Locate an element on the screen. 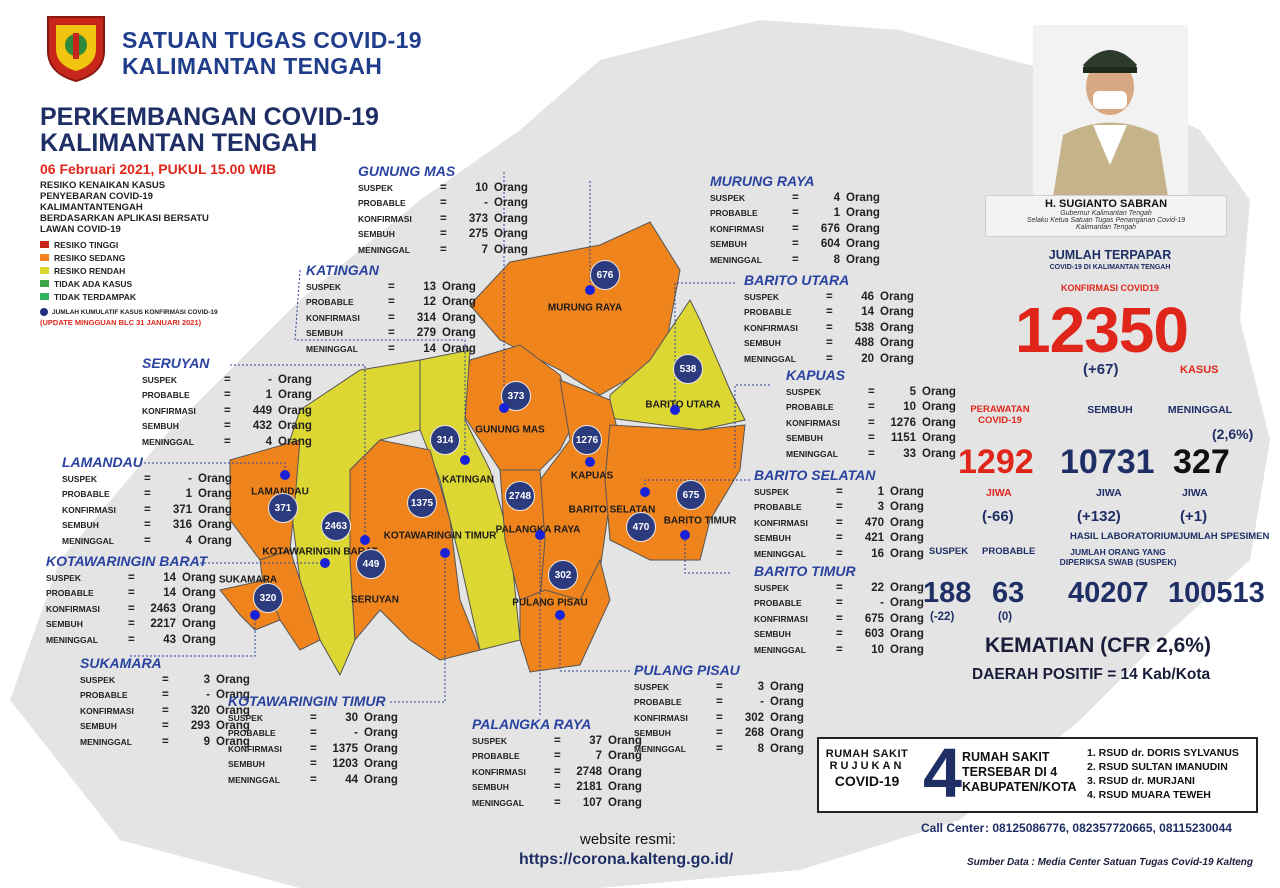  stat-value: 1203 is located at coordinates (345, 764).